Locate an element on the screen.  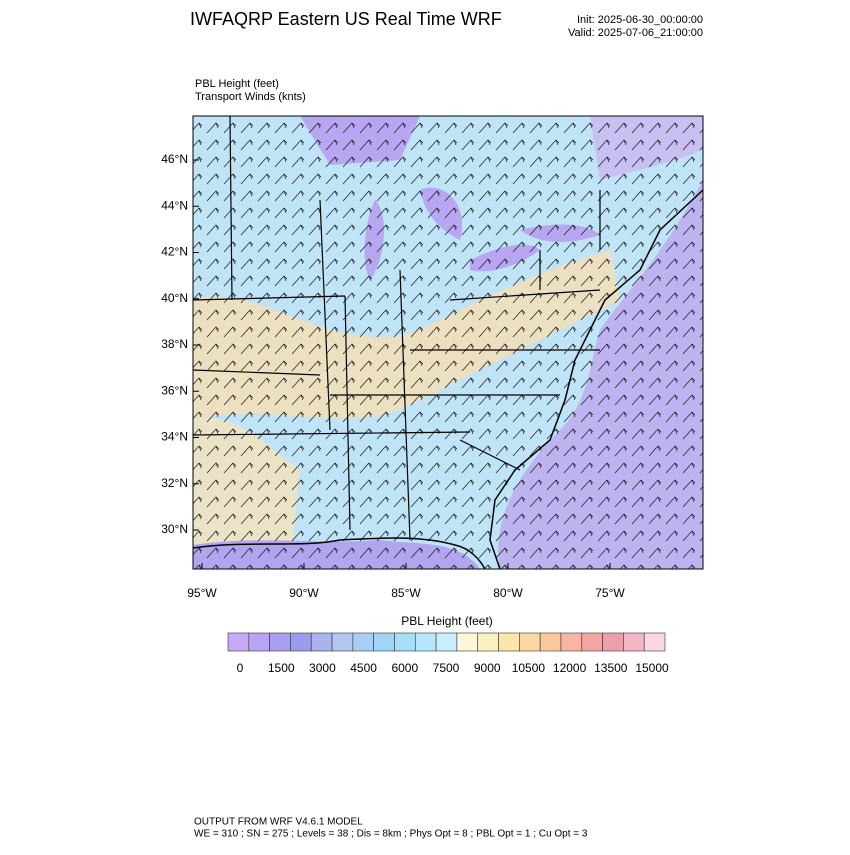
colorbar-label: 12000 is located at coordinates (570, 668).